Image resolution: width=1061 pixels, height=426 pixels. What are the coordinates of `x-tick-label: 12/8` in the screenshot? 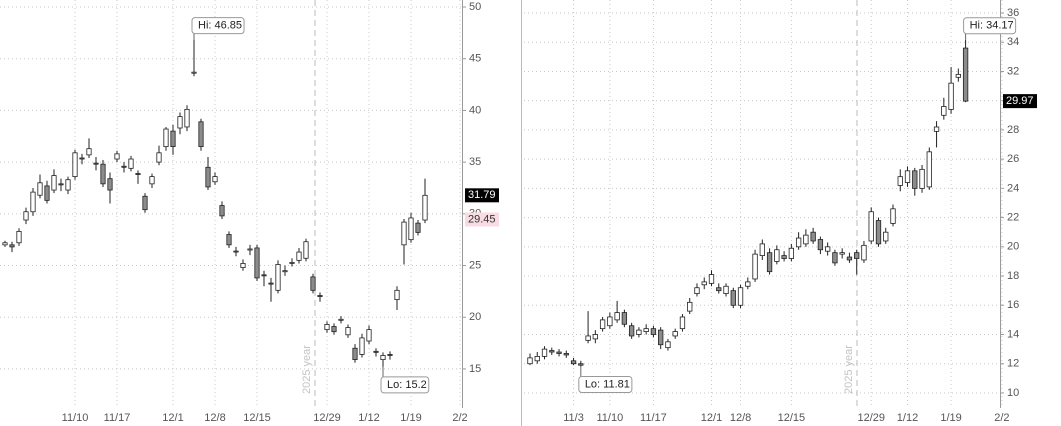 It's located at (214, 418).